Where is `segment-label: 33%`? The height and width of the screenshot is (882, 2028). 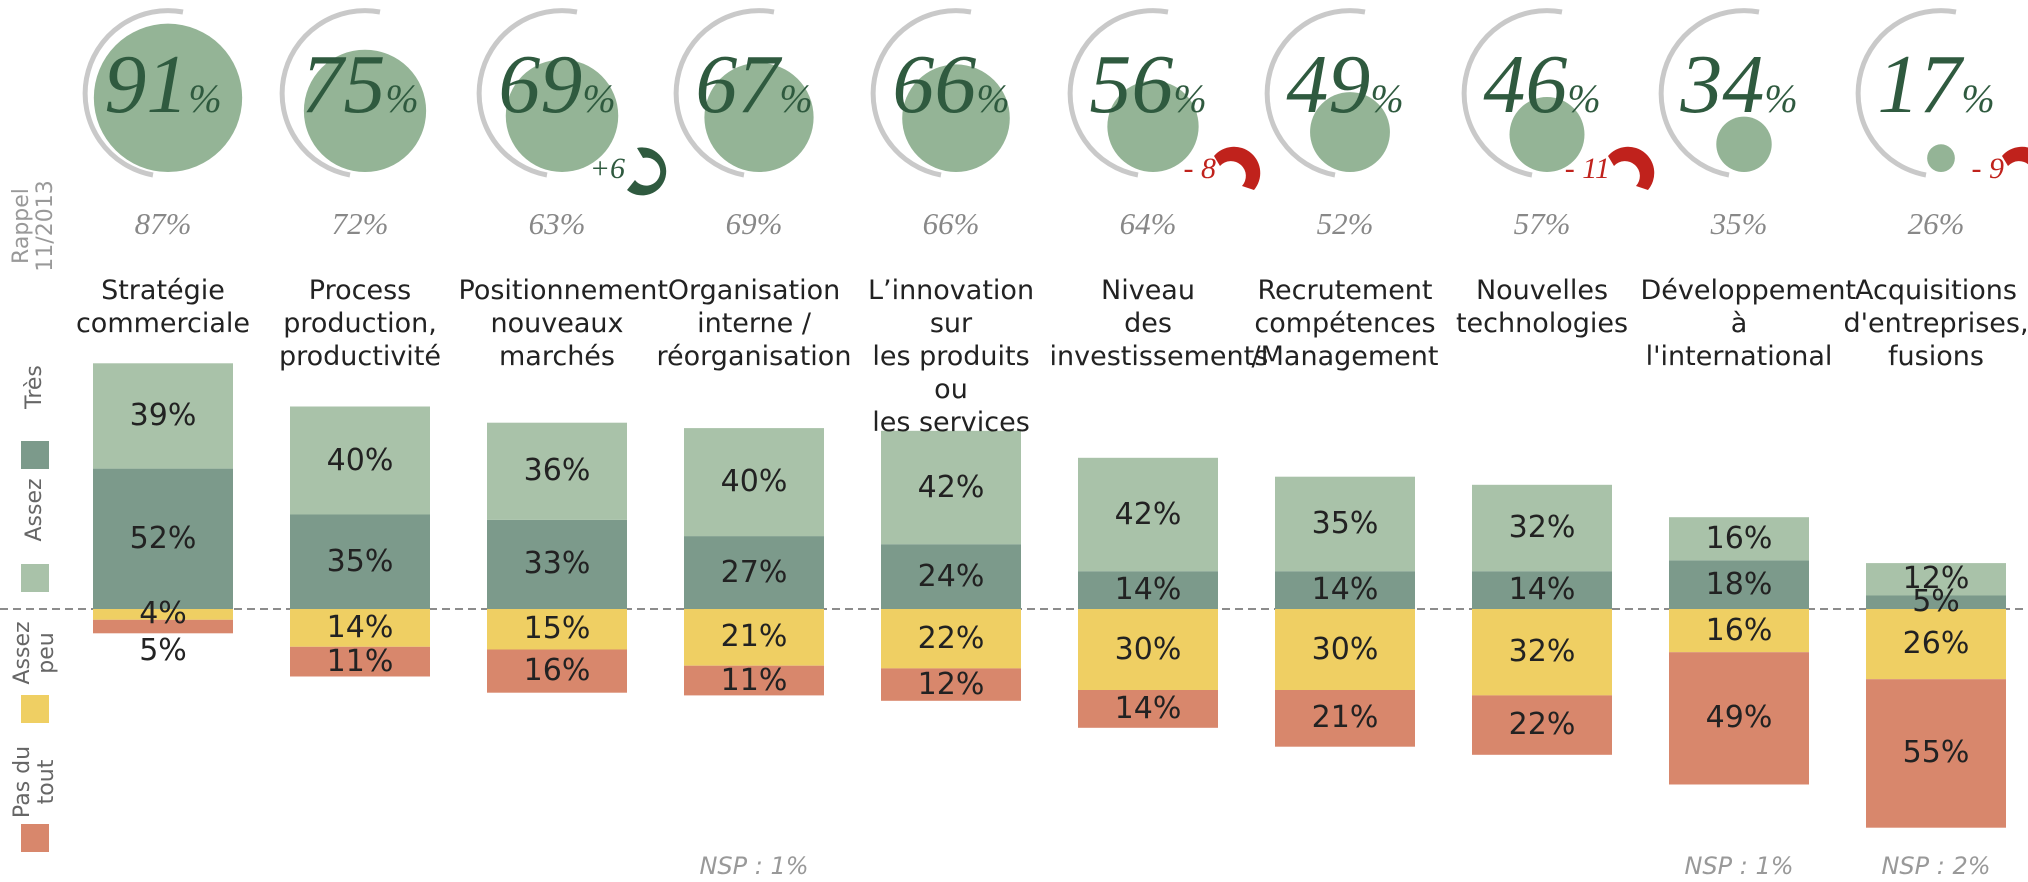
segment-label: 33% is located at coordinates (557, 564).